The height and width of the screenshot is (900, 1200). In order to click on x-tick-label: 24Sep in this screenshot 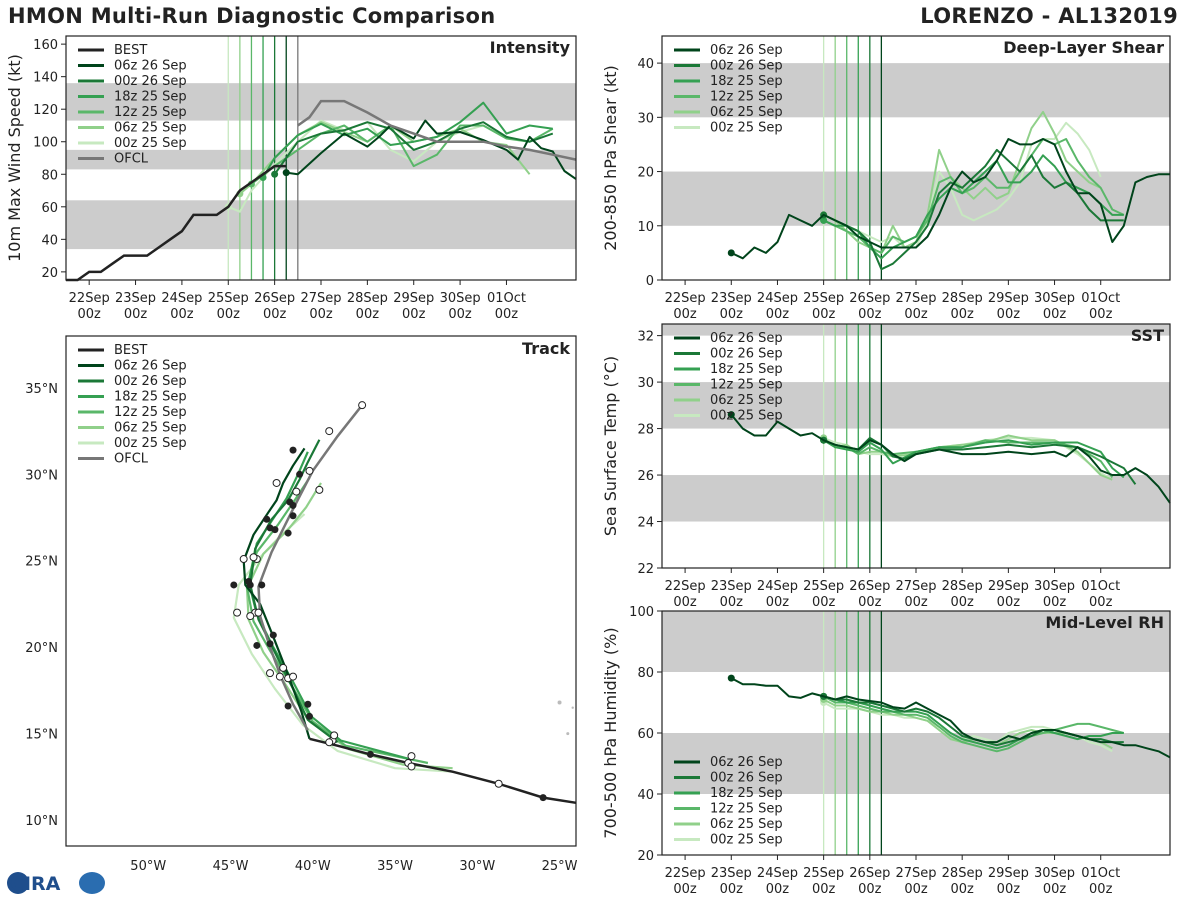, I will do `click(181, 298)`.